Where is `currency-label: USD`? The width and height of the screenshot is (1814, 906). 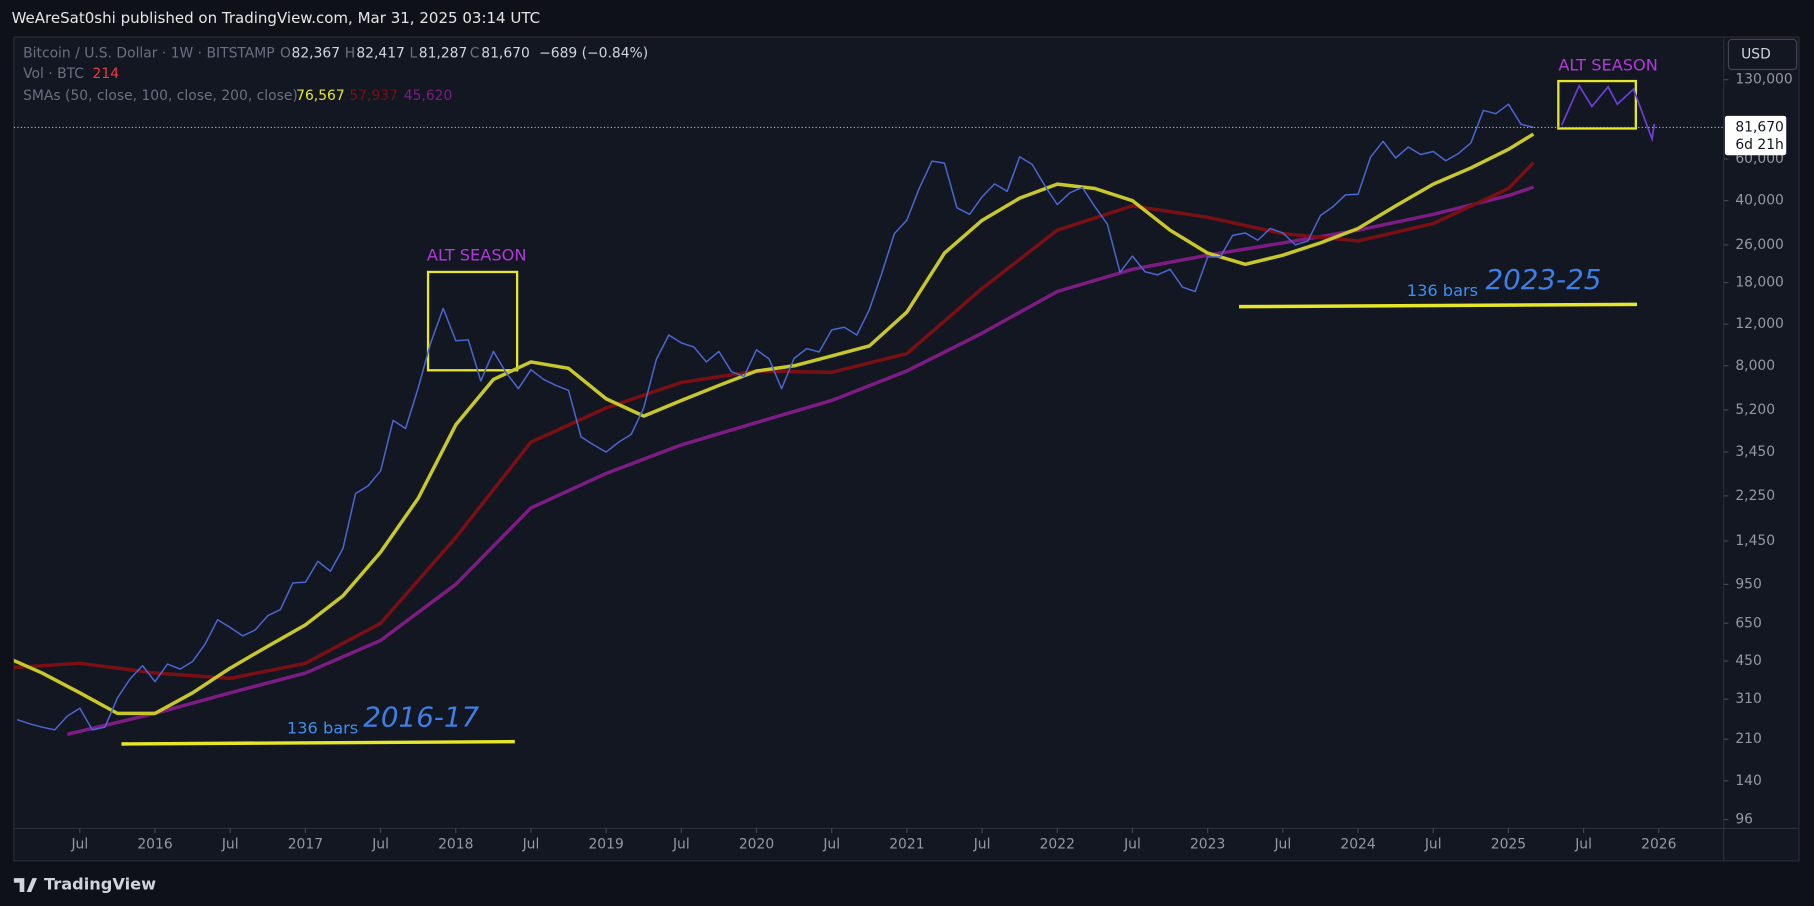 currency-label: USD is located at coordinates (1756, 54).